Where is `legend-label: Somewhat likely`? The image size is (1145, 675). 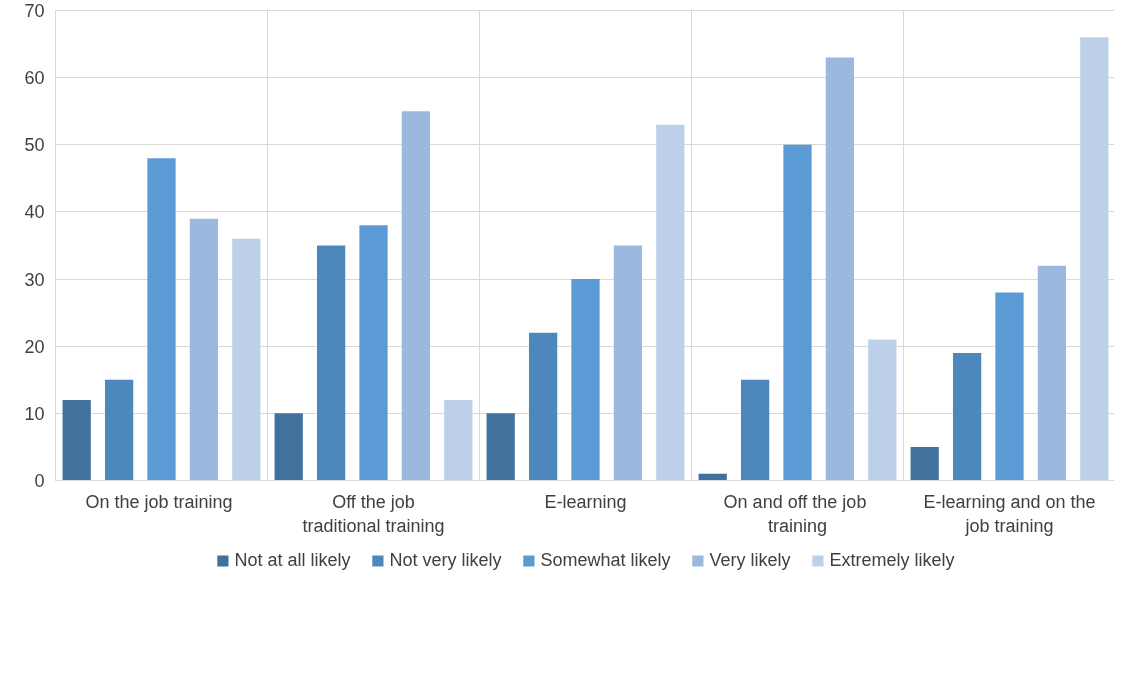 legend-label: Somewhat likely is located at coordinates (605, 560).